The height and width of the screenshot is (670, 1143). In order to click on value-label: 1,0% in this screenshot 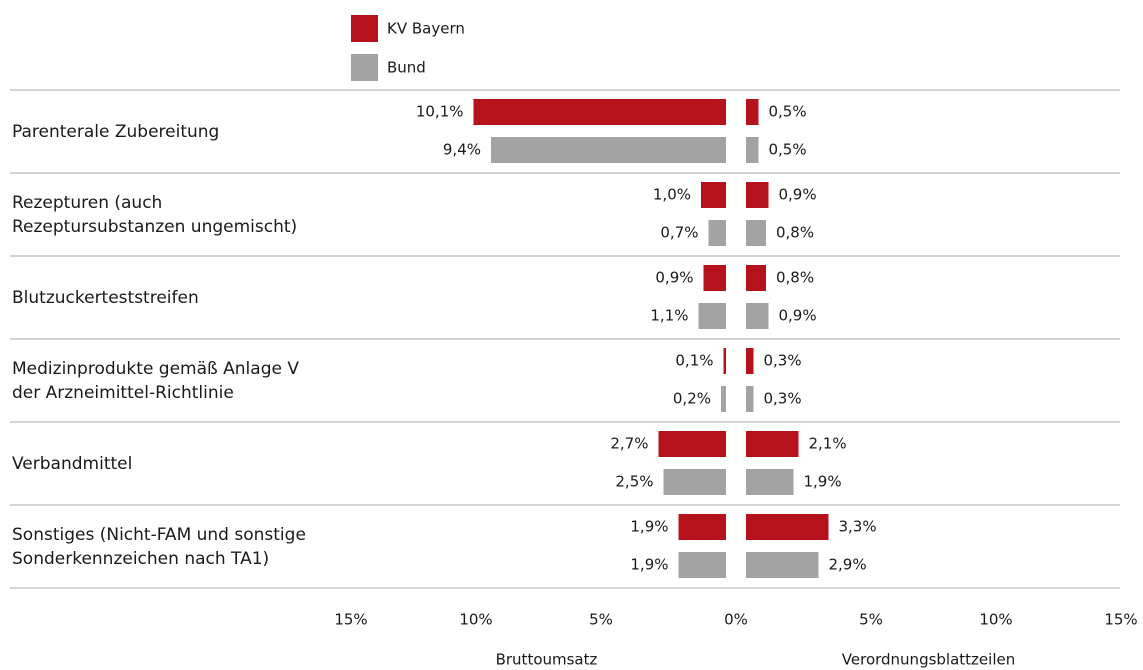, I will do `click(672, 195)`.